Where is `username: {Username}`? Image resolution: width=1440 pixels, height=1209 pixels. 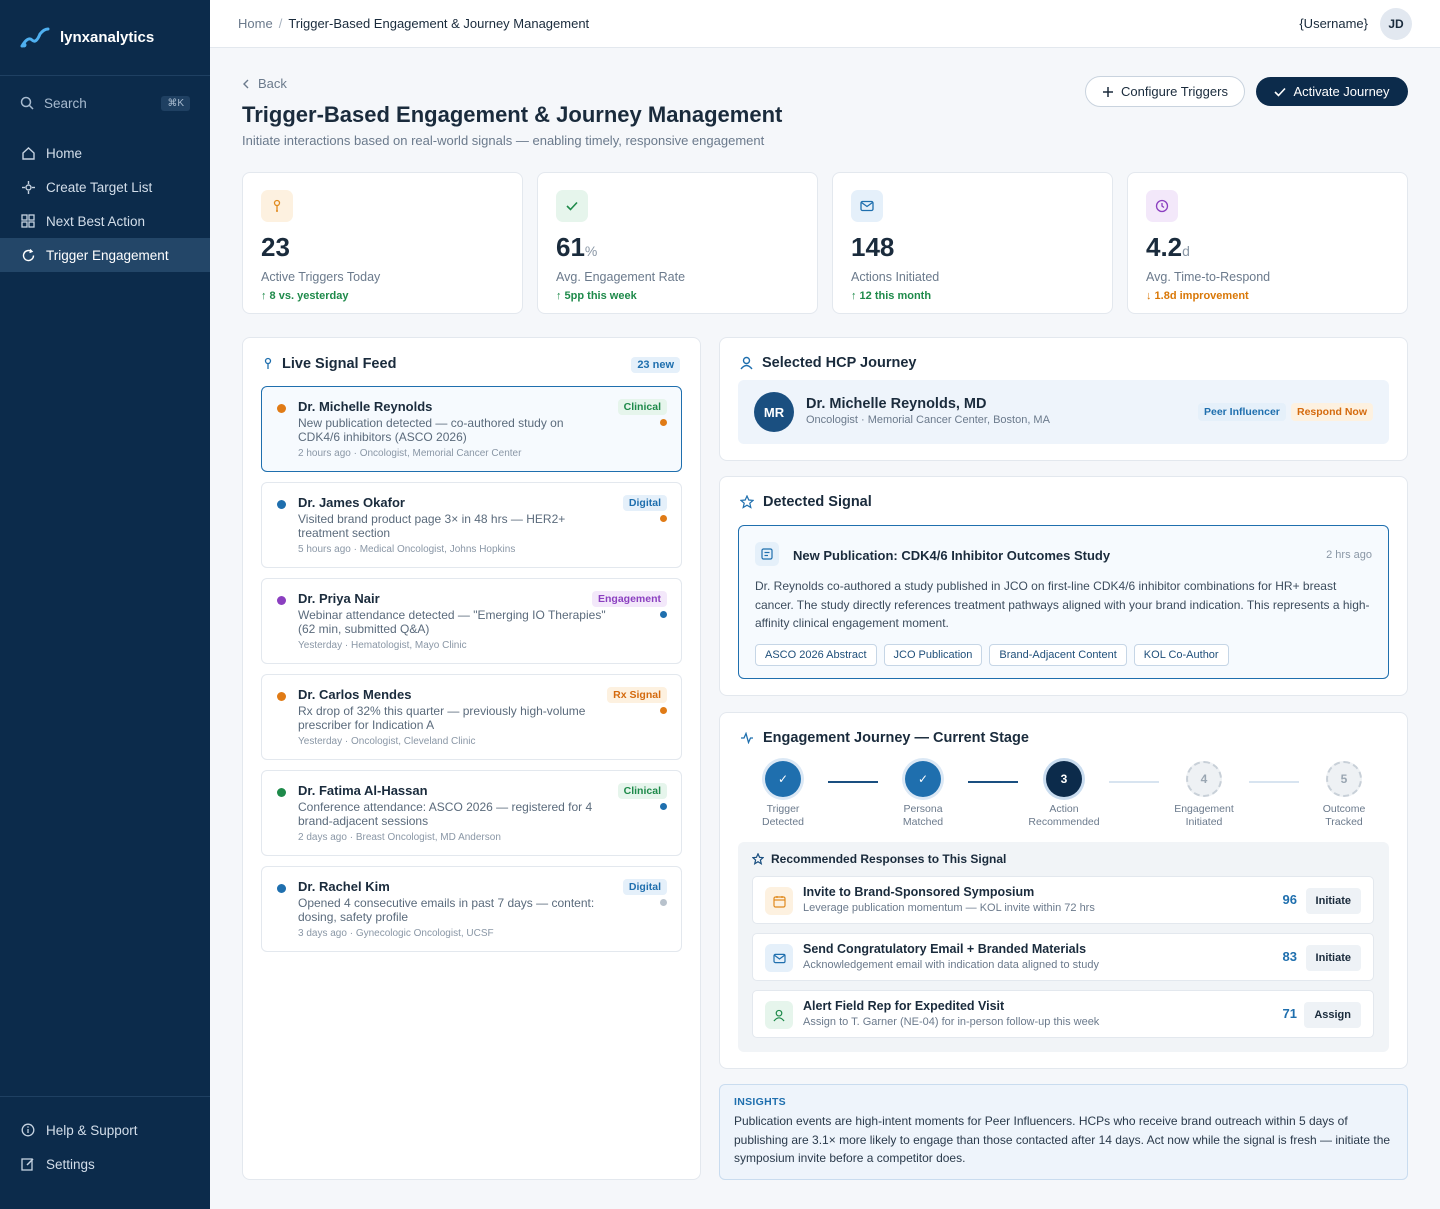
username: {Username} is located at coordinates (1333, 23).